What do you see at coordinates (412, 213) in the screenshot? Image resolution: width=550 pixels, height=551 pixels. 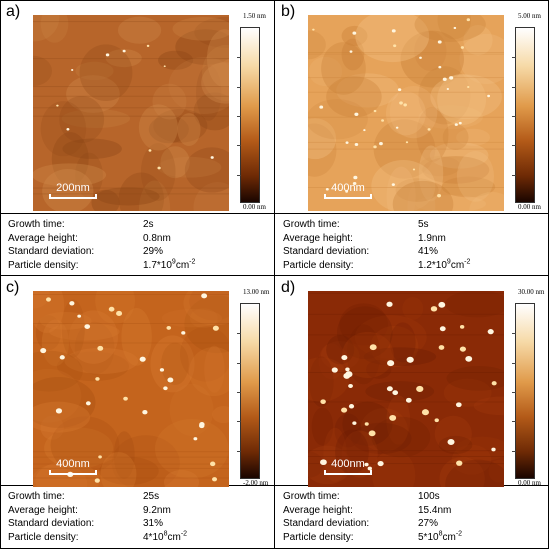 I see `table-divider-b` at bounding box center [412, 213].